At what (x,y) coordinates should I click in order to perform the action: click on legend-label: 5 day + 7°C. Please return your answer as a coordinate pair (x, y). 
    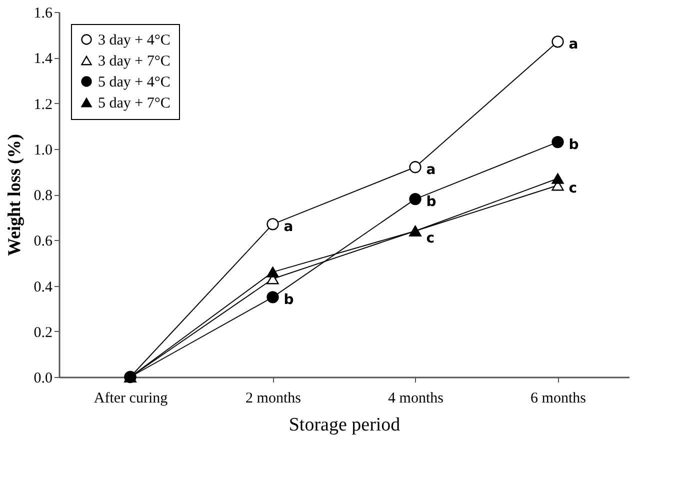
    Looking at the image, I should click on (134, 104).